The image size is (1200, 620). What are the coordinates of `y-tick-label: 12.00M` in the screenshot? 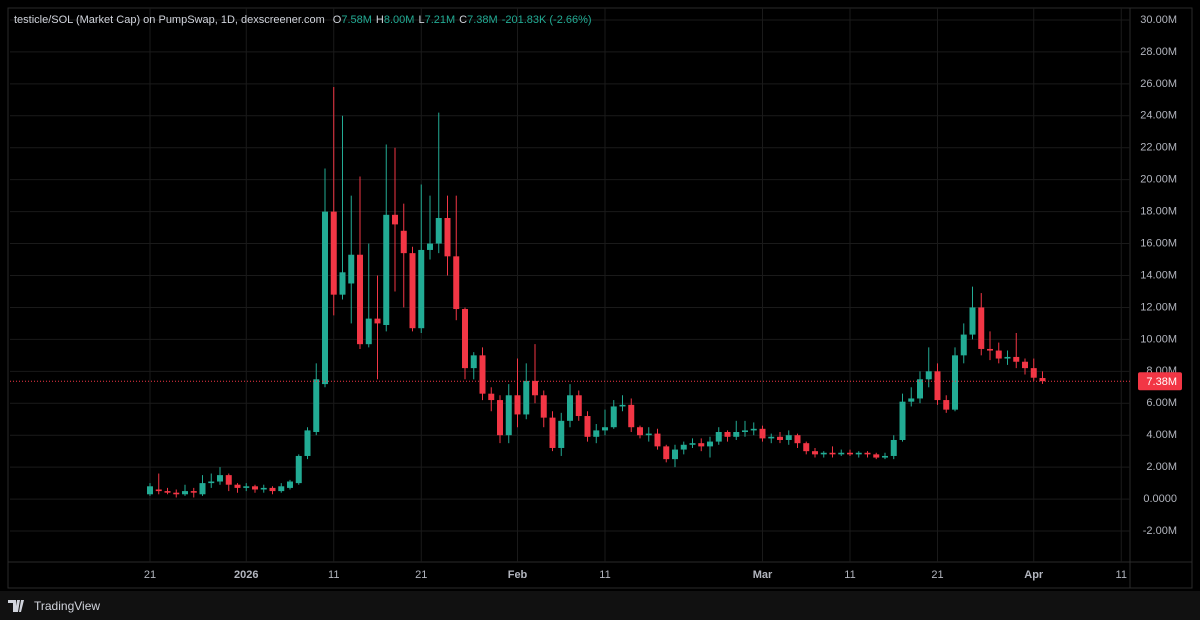 It's located at (1158, 307).